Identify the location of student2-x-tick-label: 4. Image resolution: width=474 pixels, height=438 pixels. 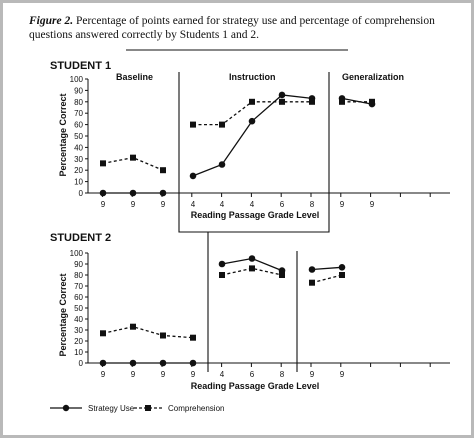
(222, 374).